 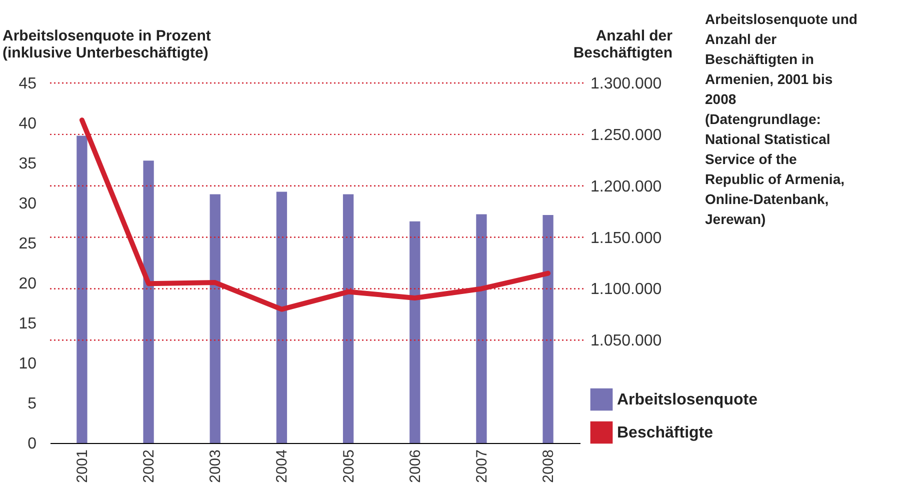 I want to click on legend-label: Arbeitslosenquote, so click(x=687, y=400).